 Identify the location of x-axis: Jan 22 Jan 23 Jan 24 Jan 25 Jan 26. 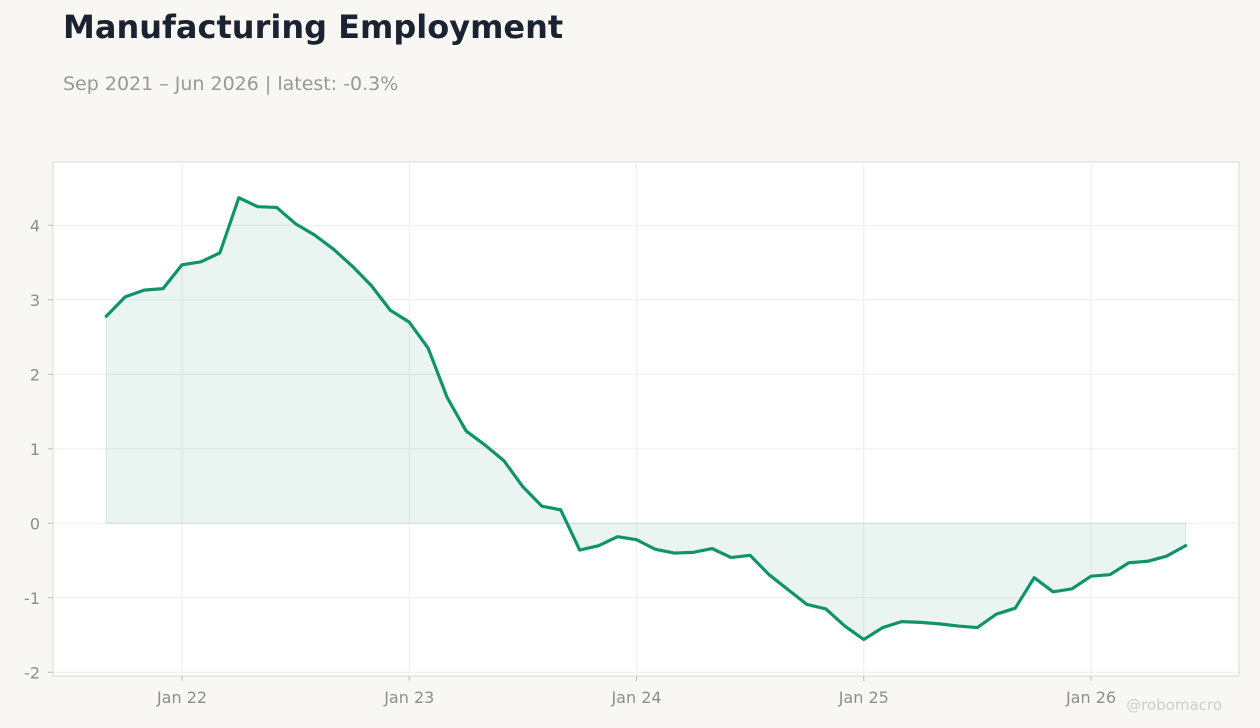
(636, 691).